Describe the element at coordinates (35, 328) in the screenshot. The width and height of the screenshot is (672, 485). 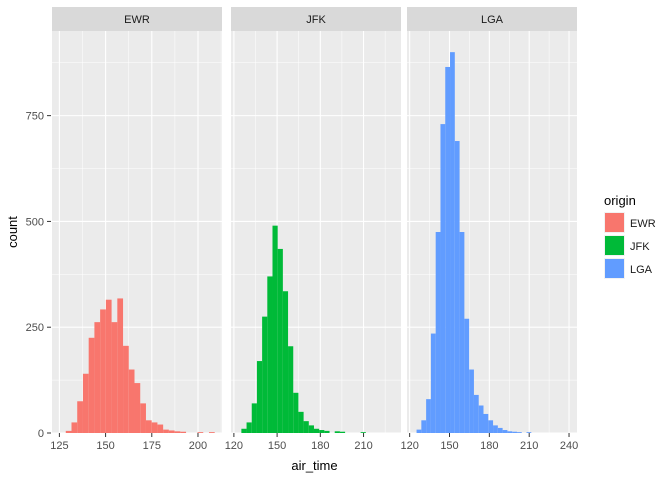
I see `y-tick-label: 250` at that location.